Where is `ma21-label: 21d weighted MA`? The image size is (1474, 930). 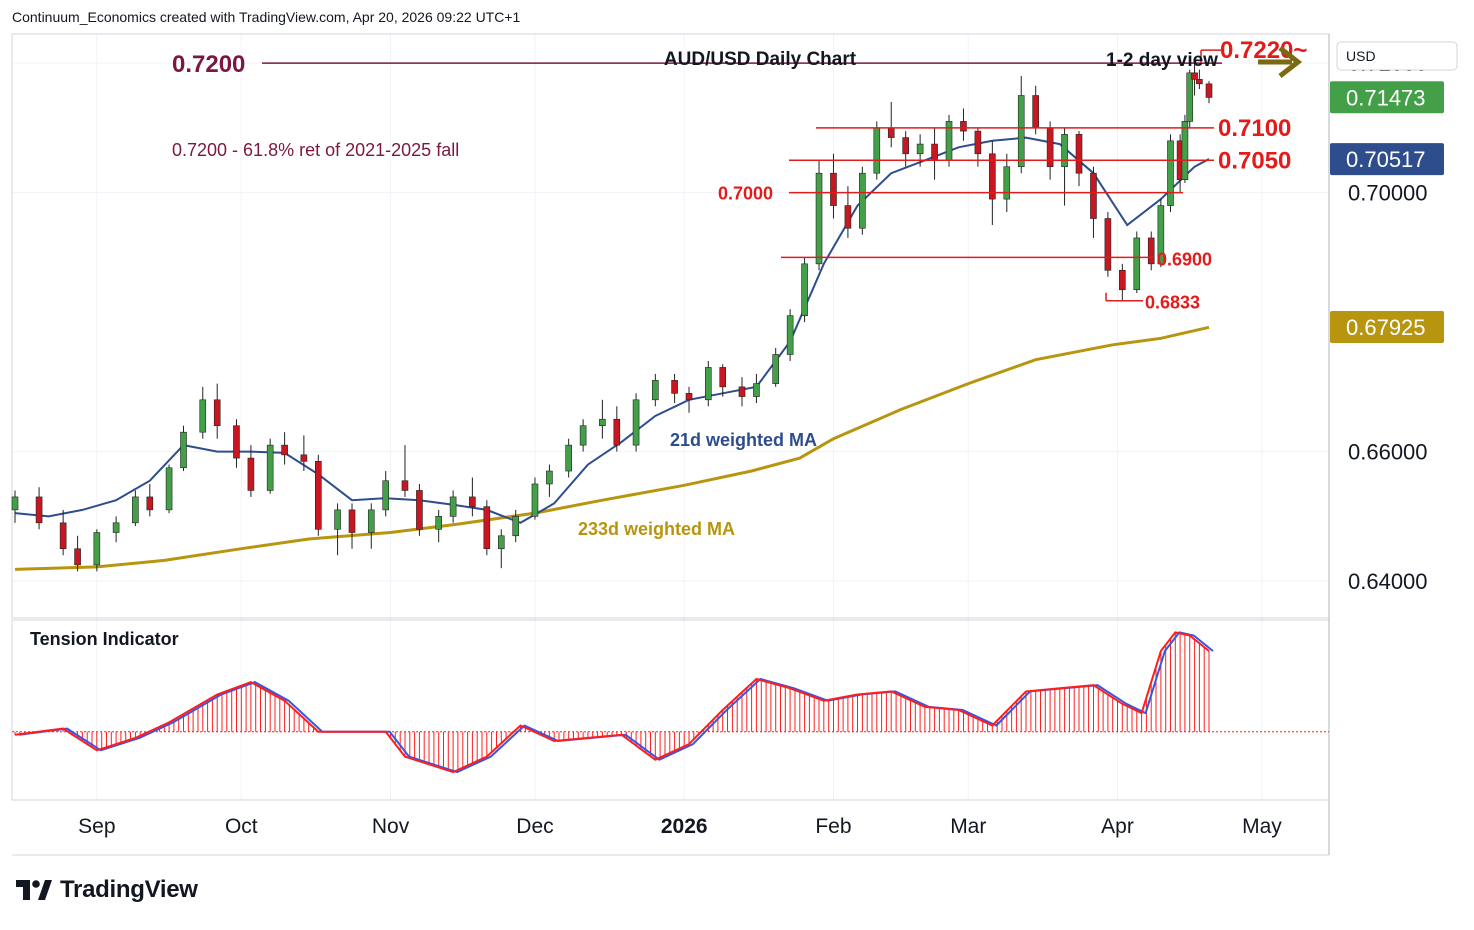
ma21-label: 21d weighted MA is located at coordinates (743, 440).